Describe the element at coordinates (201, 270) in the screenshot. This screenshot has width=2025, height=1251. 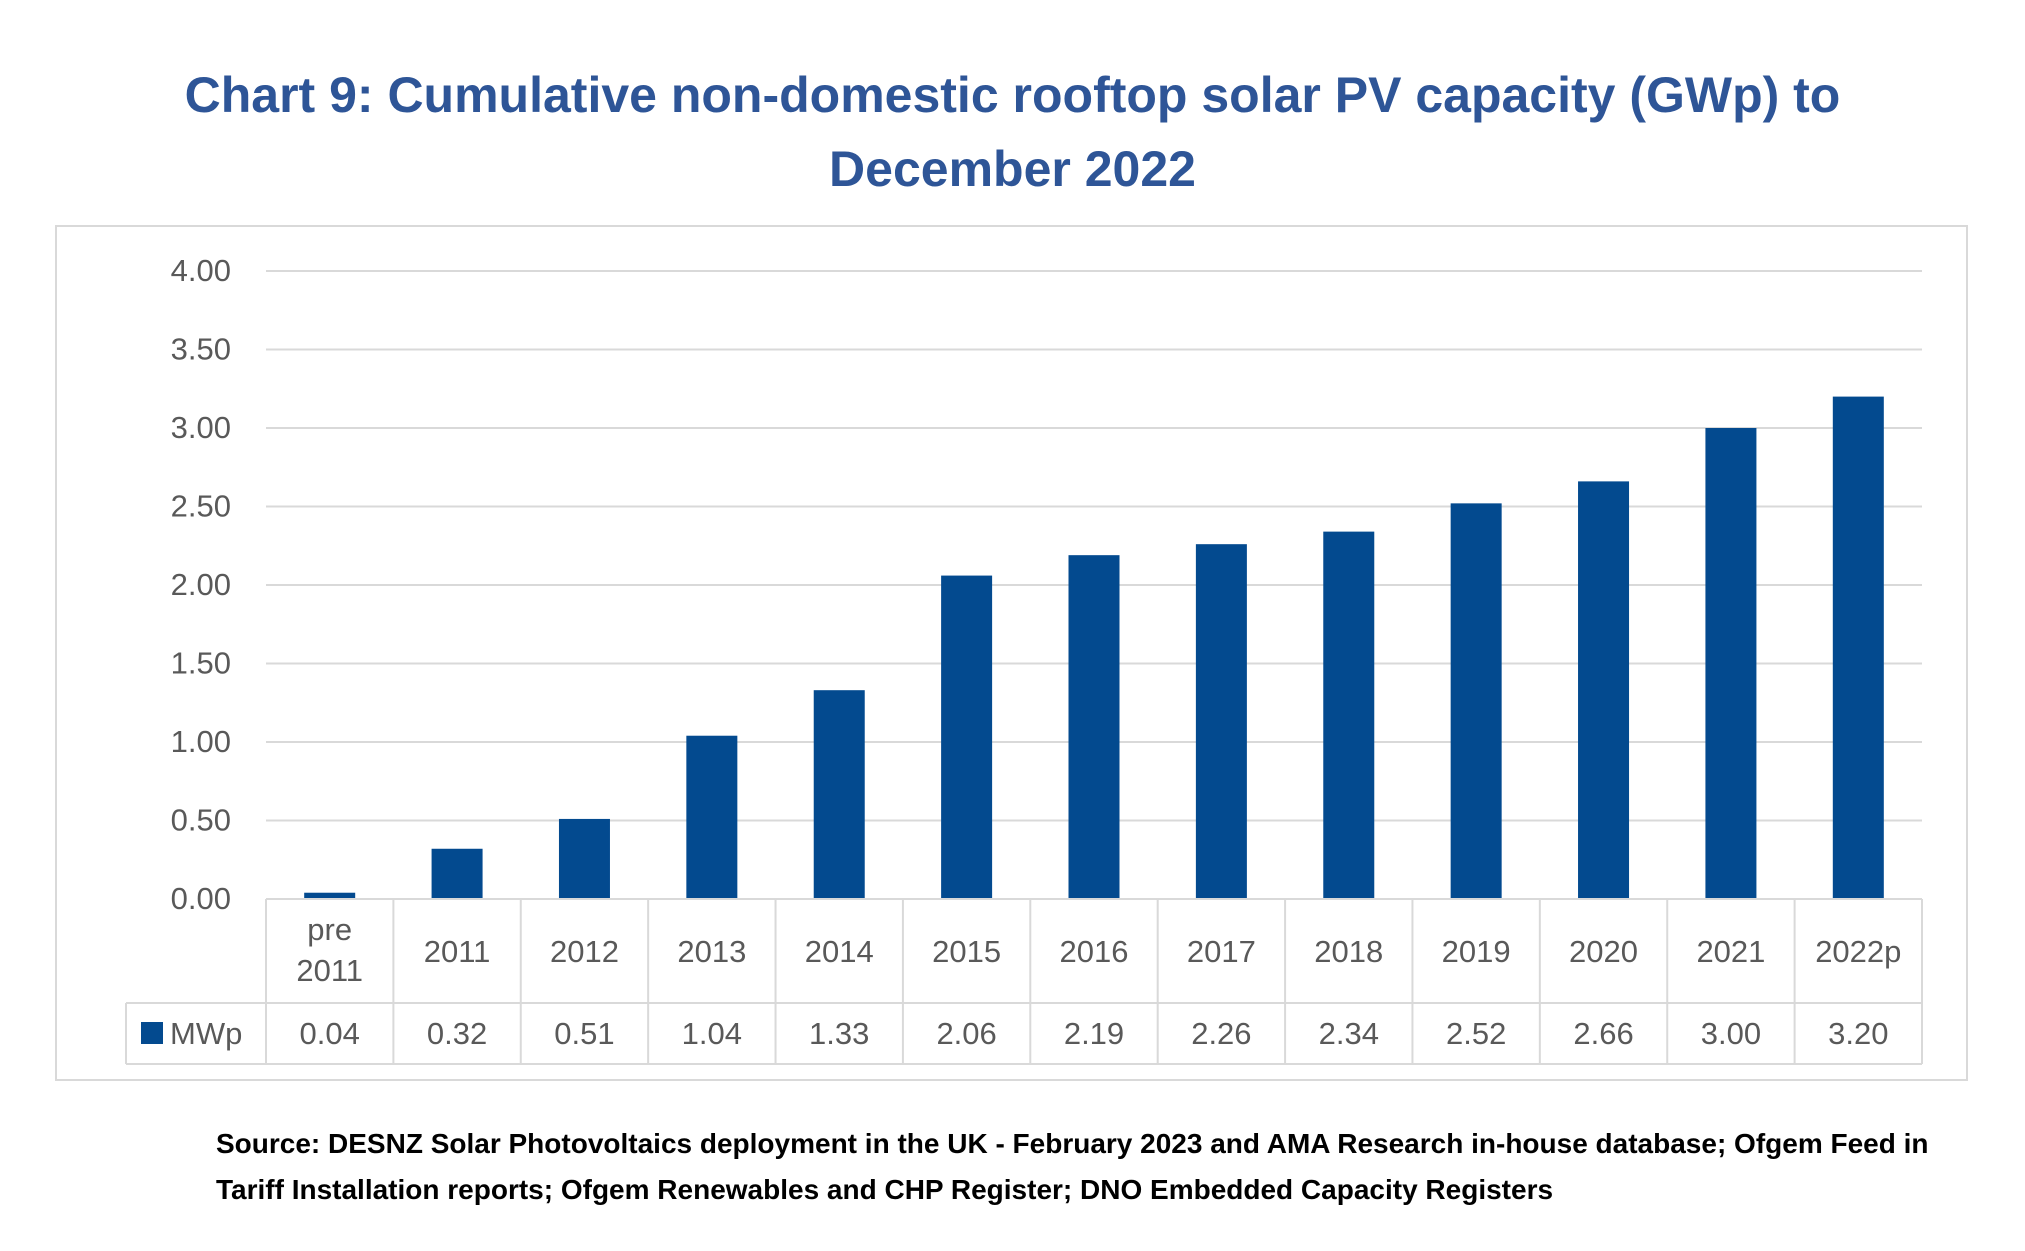
I see `y-tick-label: 4.00` at that location.